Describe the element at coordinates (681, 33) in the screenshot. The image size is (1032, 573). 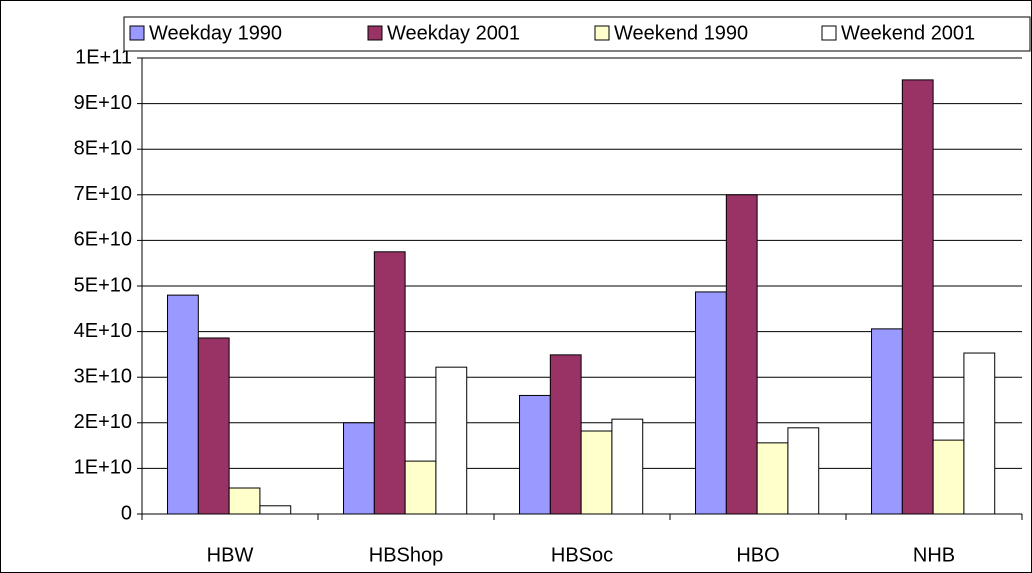
I see `legend-label: Weekend 1990` at that location.